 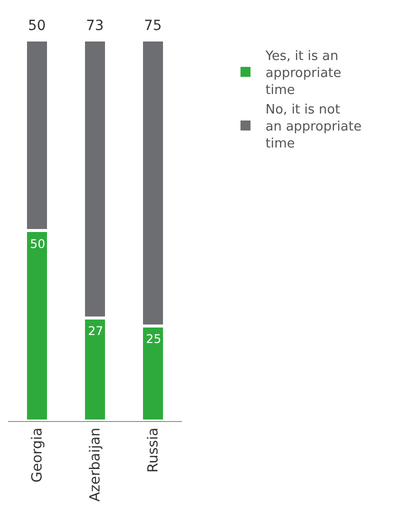 I want to click on x-tick-label: Georgia, so click(x=38, y=455).